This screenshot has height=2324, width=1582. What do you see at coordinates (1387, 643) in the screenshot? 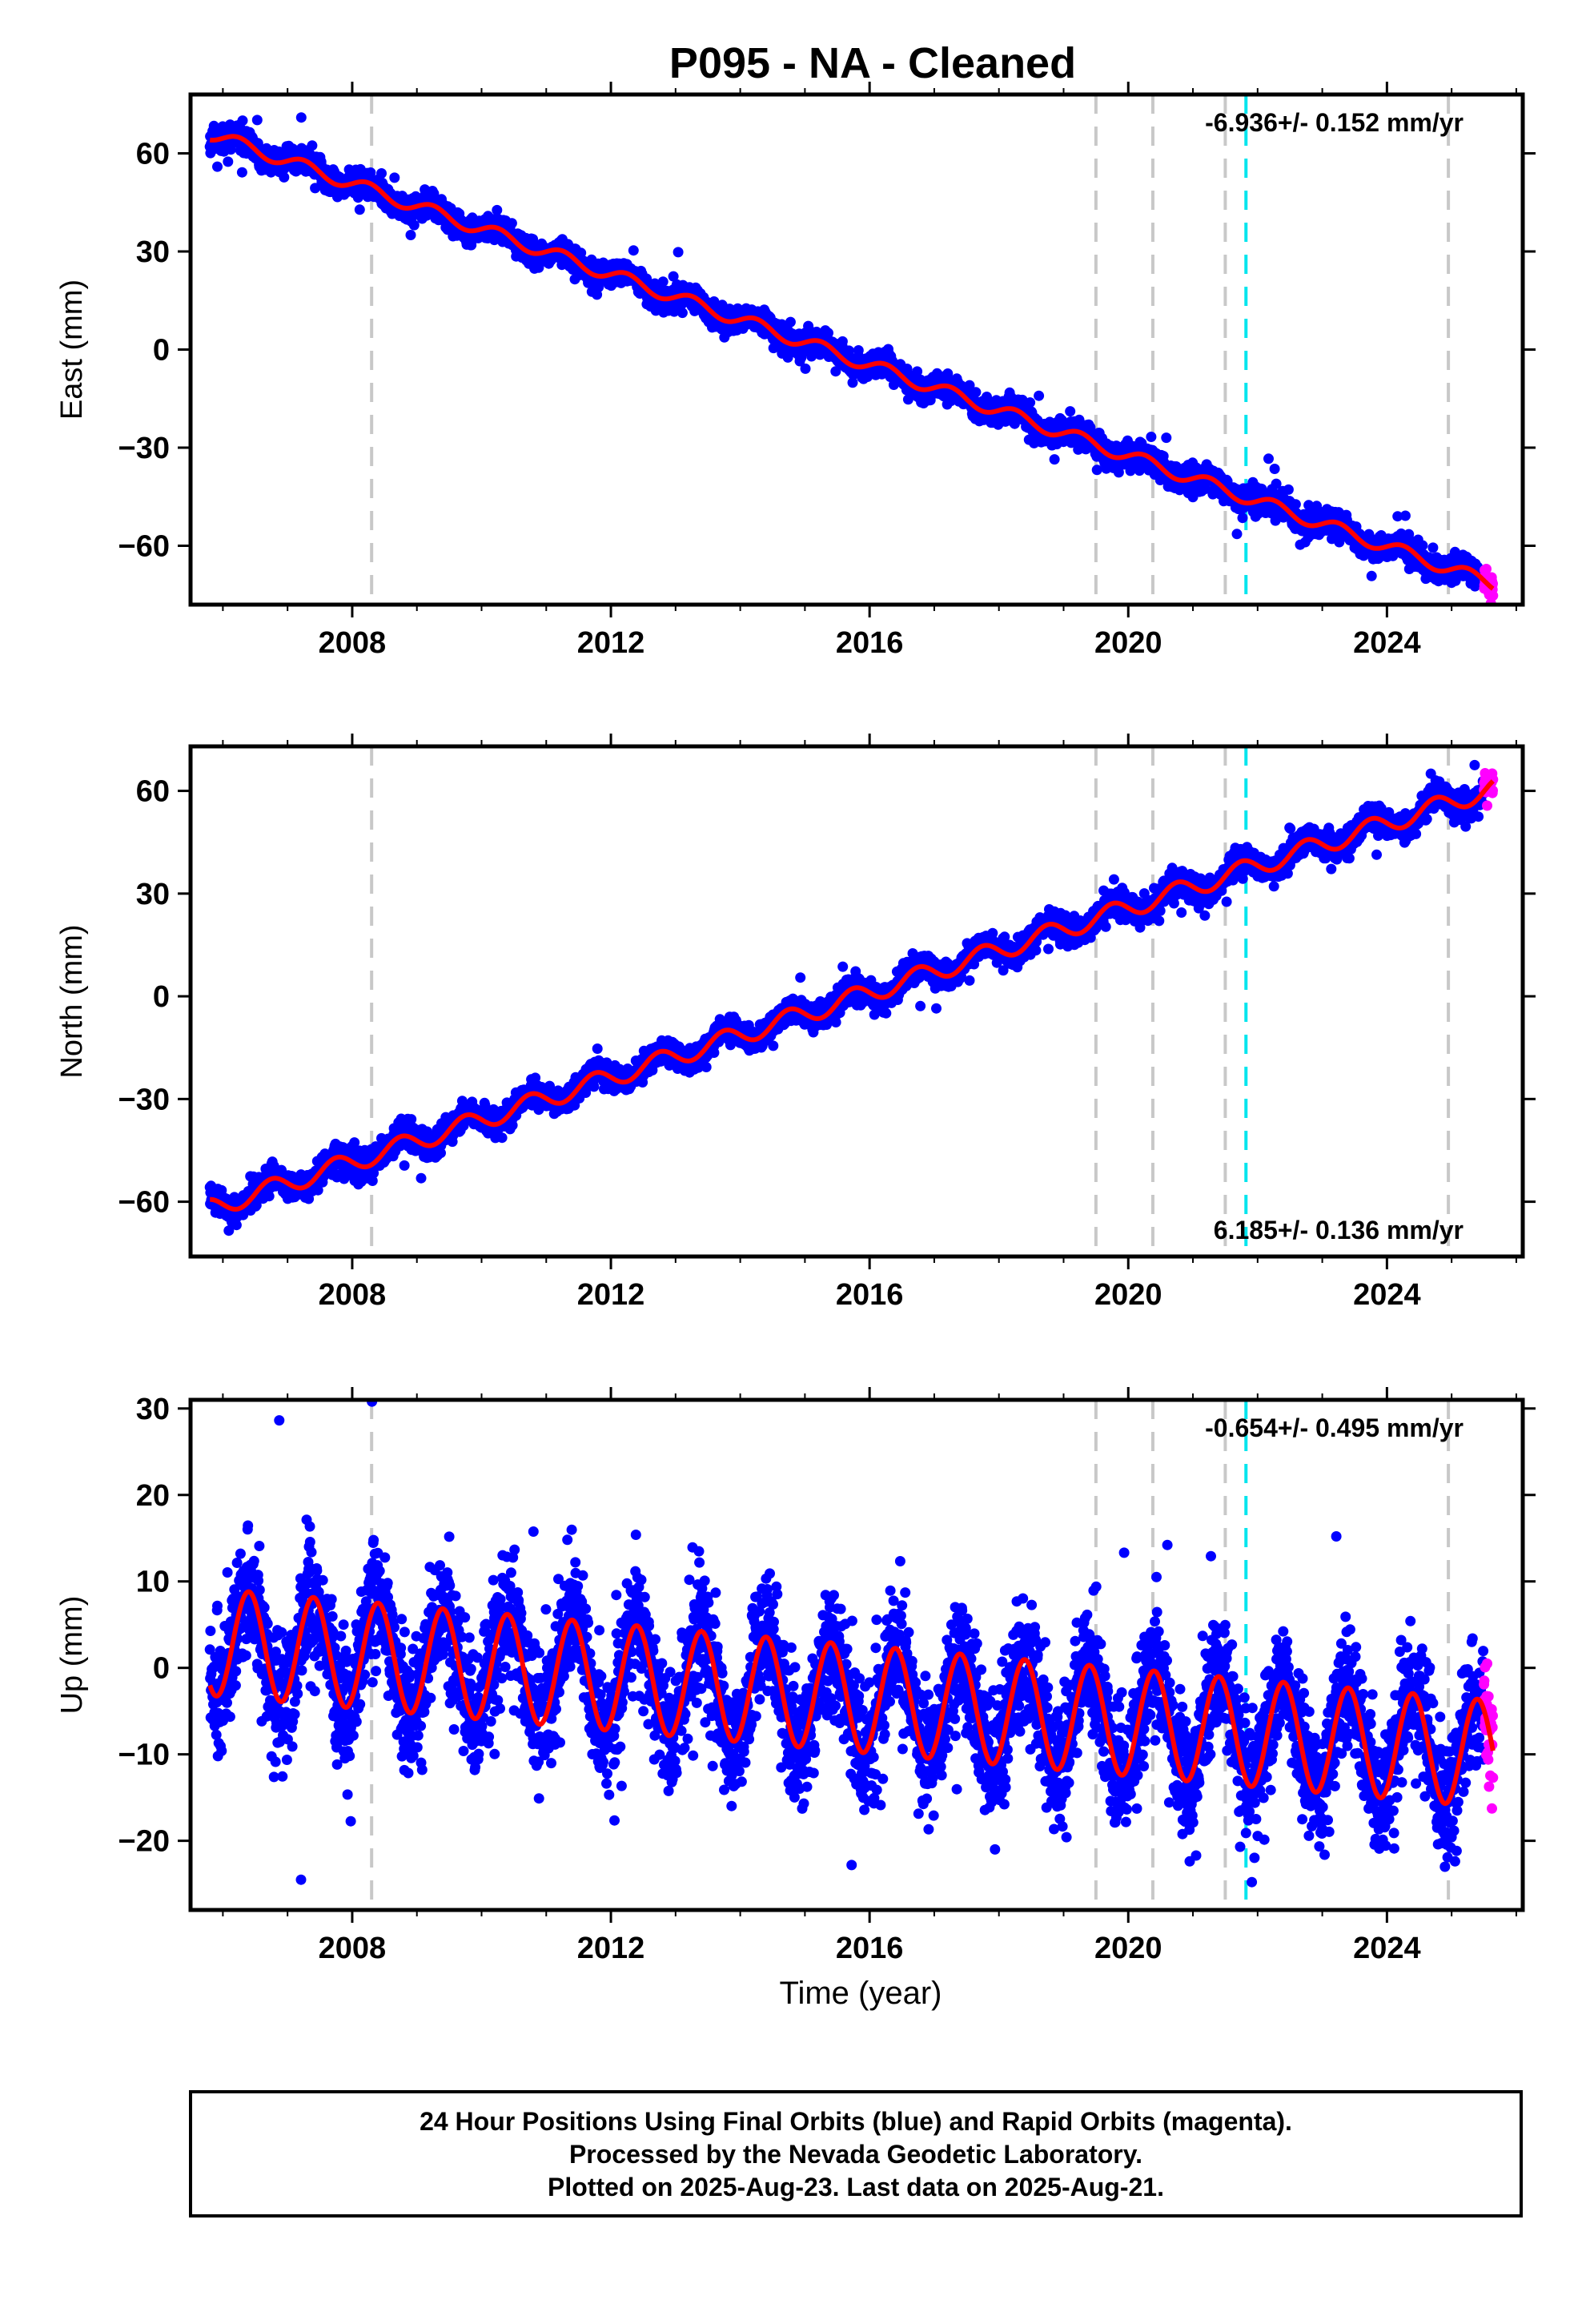
I see `x-tick-label: 2024` at bounding box center [1387, 643].